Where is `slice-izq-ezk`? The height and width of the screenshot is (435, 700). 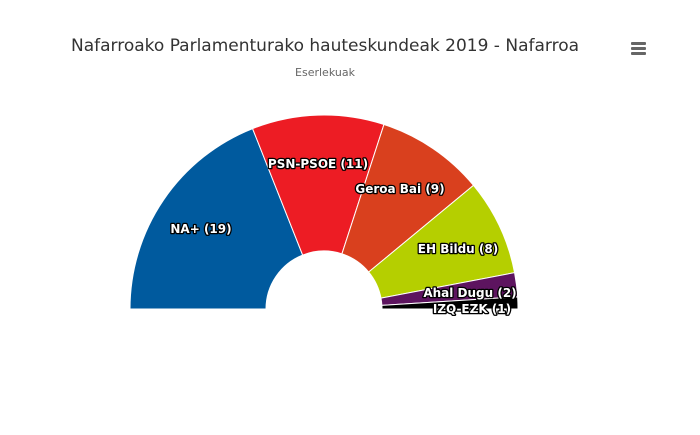 slice-izq-ezk is located at coordinates (450, 303).